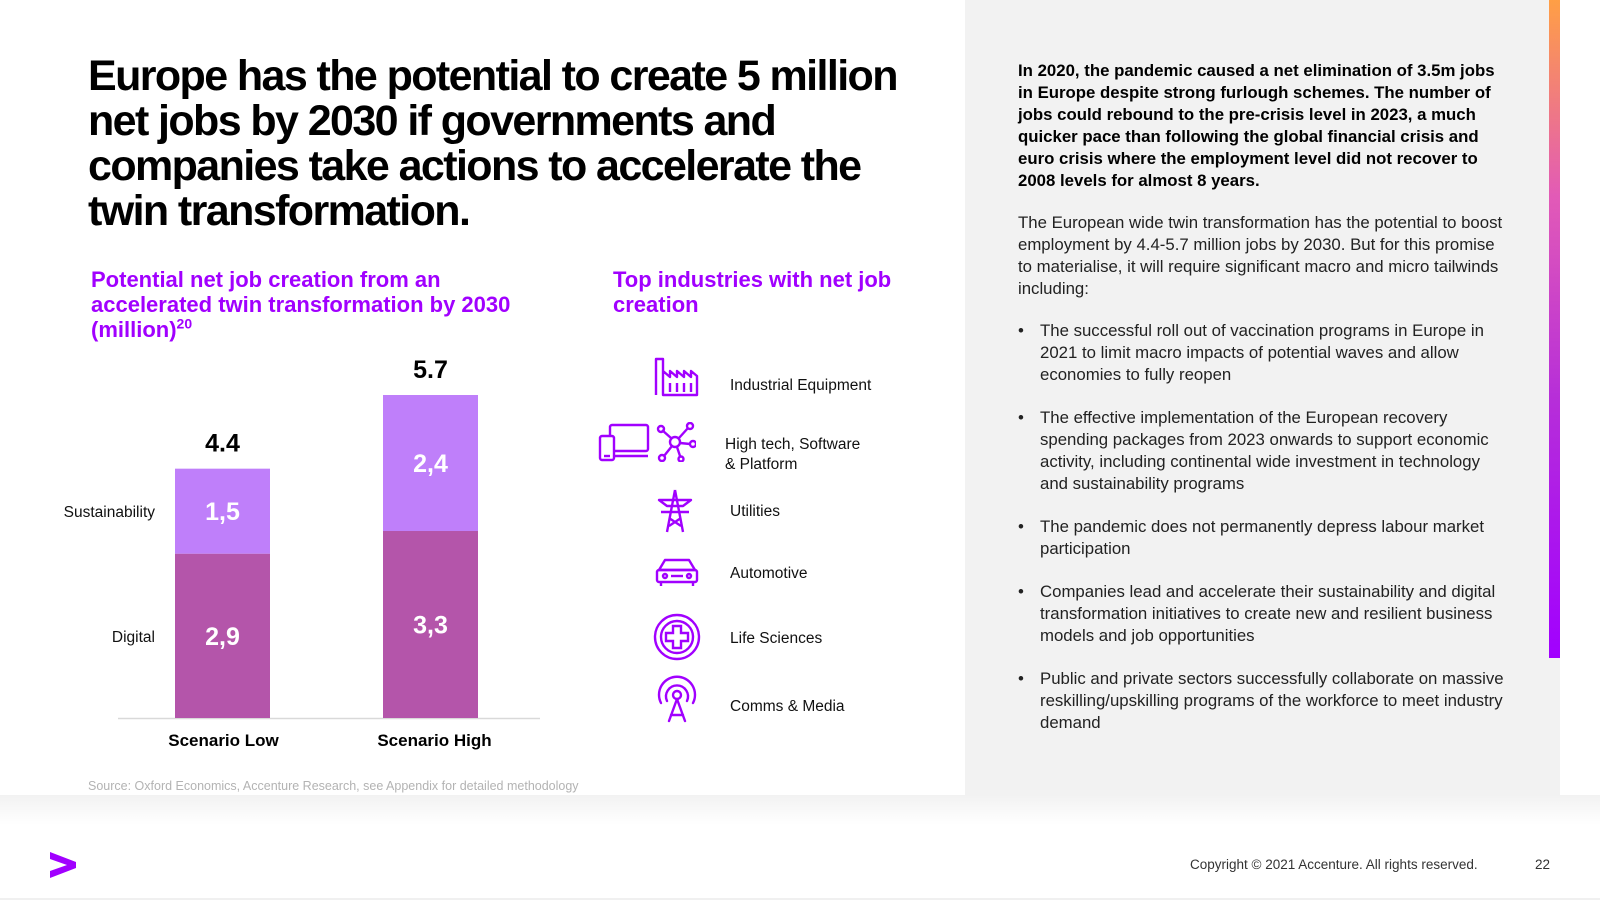 The image size is (1600, 900). Describe the element at coordinates (184, 323) in the screenshot. I see `chart-title-footnote: 20` at that location.